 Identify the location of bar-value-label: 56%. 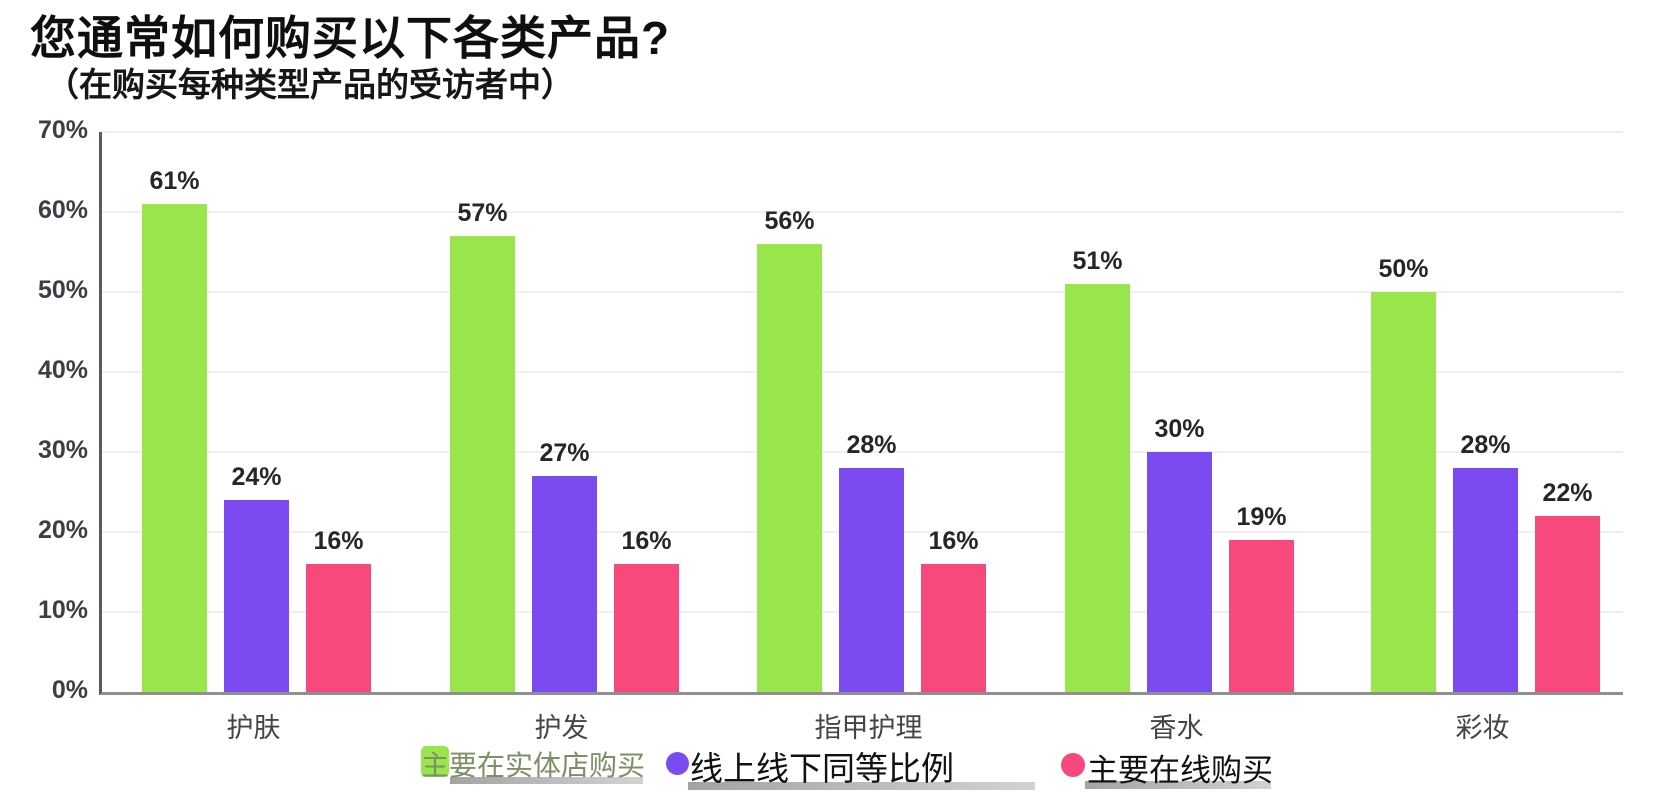
(789, 221).